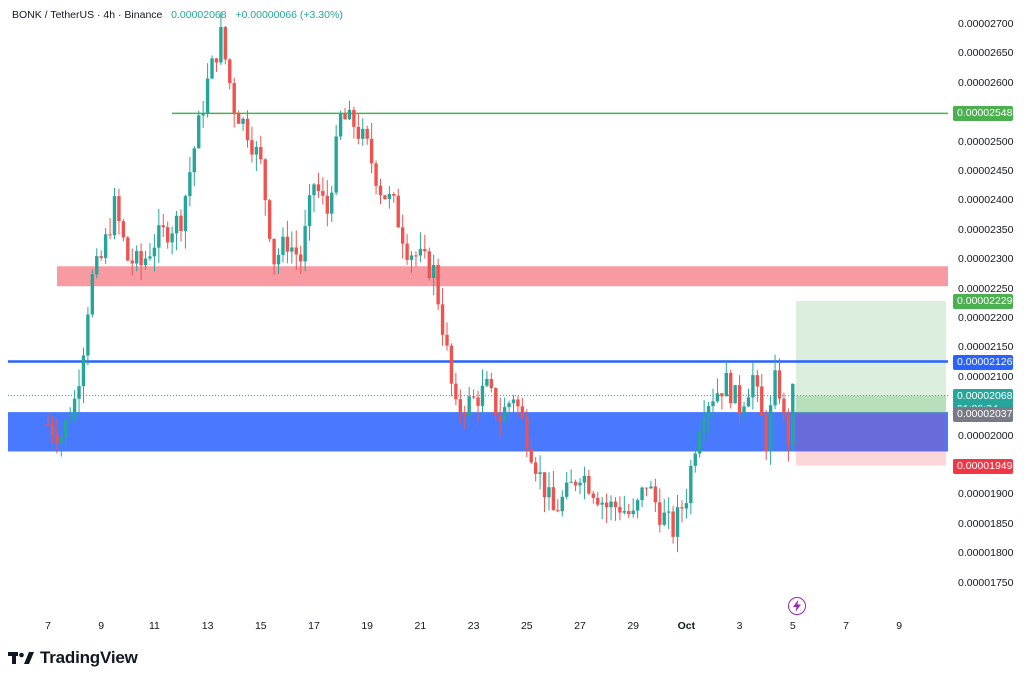 The image size is (1024, 680). What do you see at coordinates (289, 15) in the screenshot?
I see `header-price-change: +0.00000066 (+3.30%)` at bounding box center [289, 15].